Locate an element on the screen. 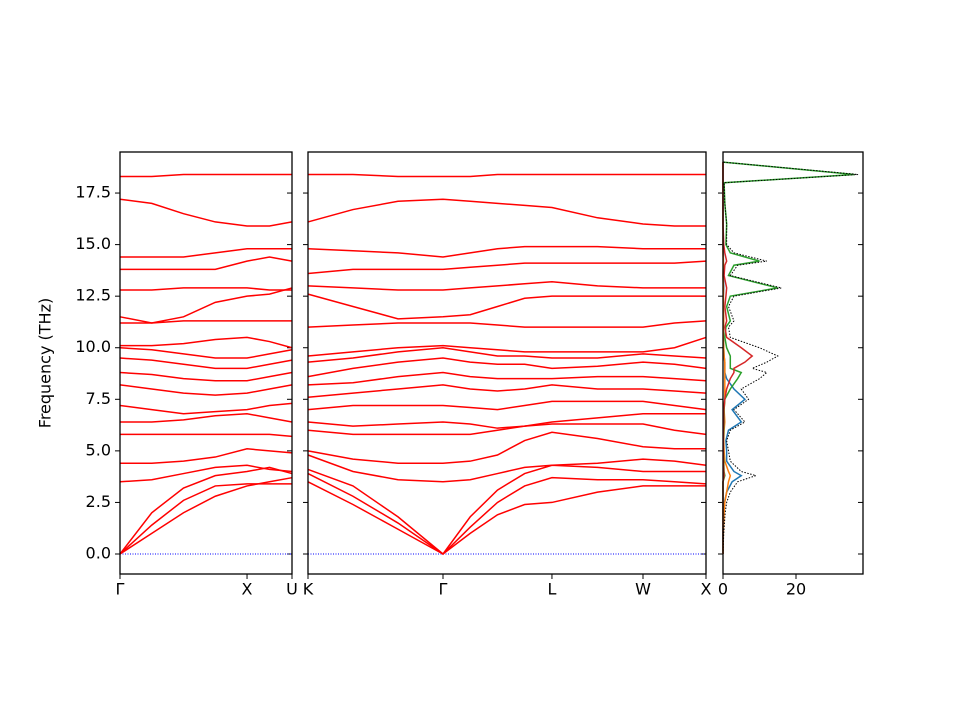 This screenshot has height=720, width=960. y-tick-label: 0.0 is located at coordinates (98, 552).